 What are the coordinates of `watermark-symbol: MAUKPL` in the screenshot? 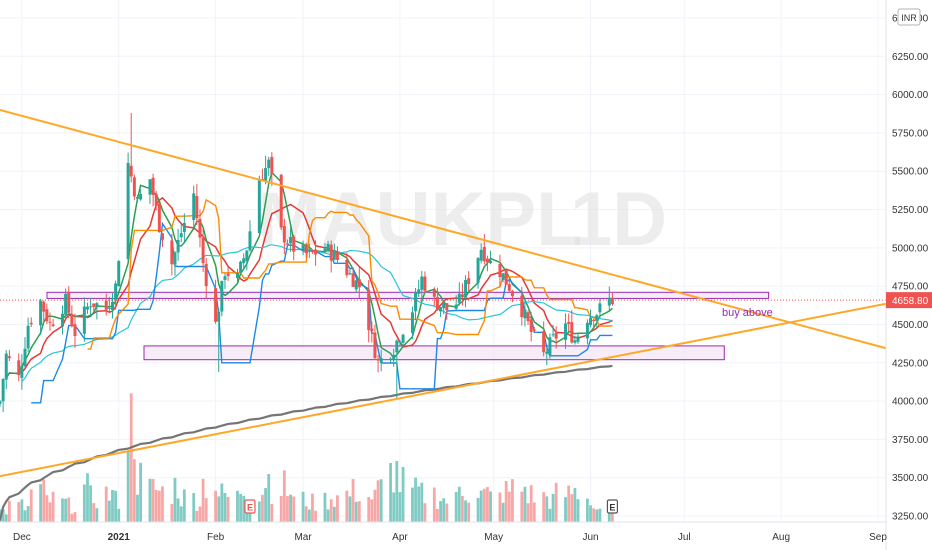 It's located at (419, 219).